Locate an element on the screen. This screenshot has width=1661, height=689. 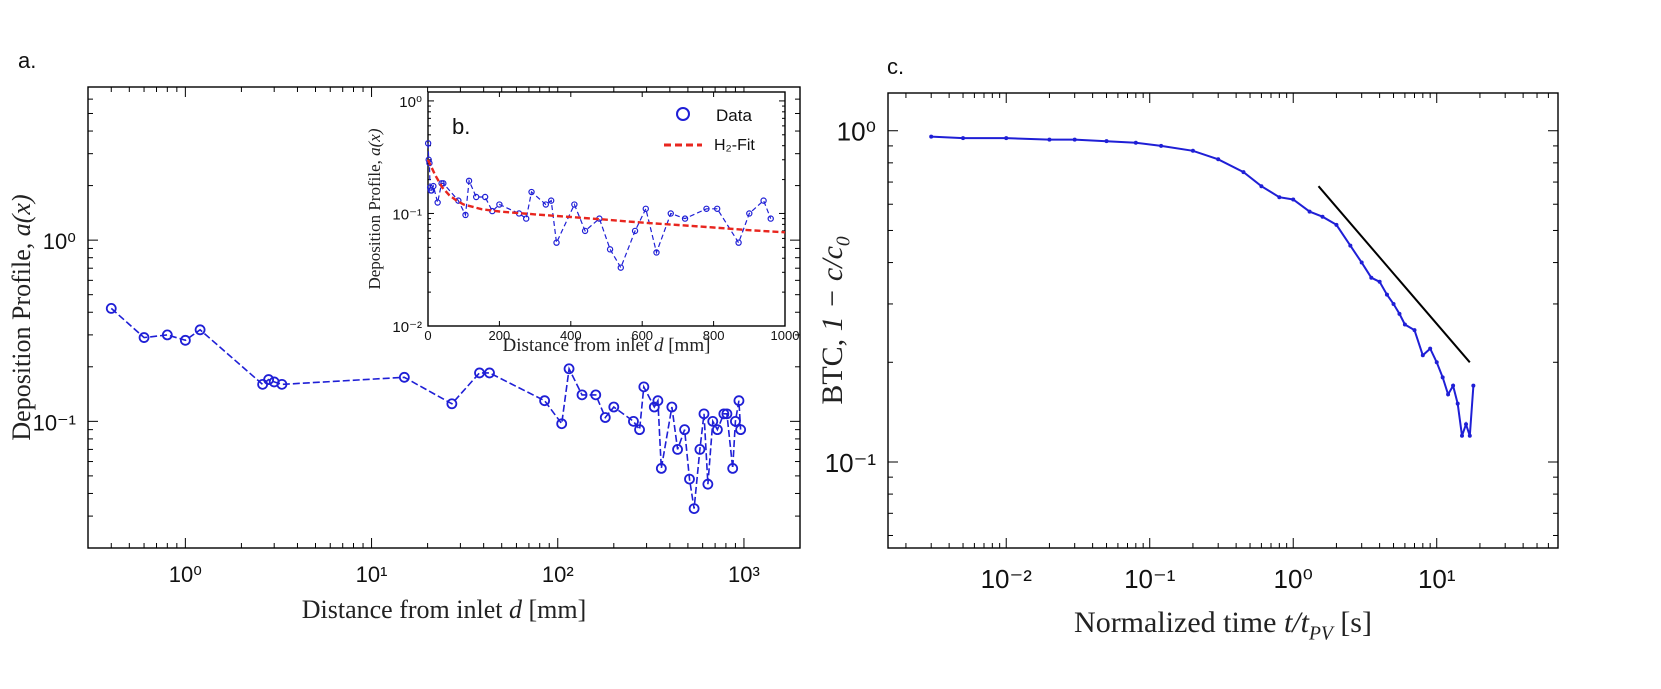
x-tick-label: 10³ is located at coordinates (744, 574).